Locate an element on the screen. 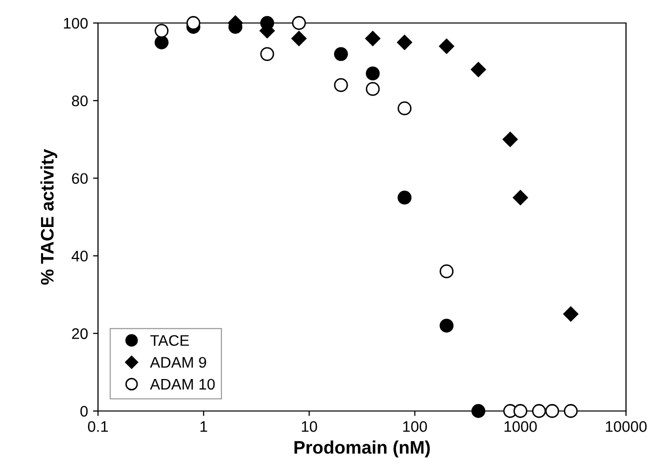  legend-label: ADAM 9 is located at coordinates (178, 362).